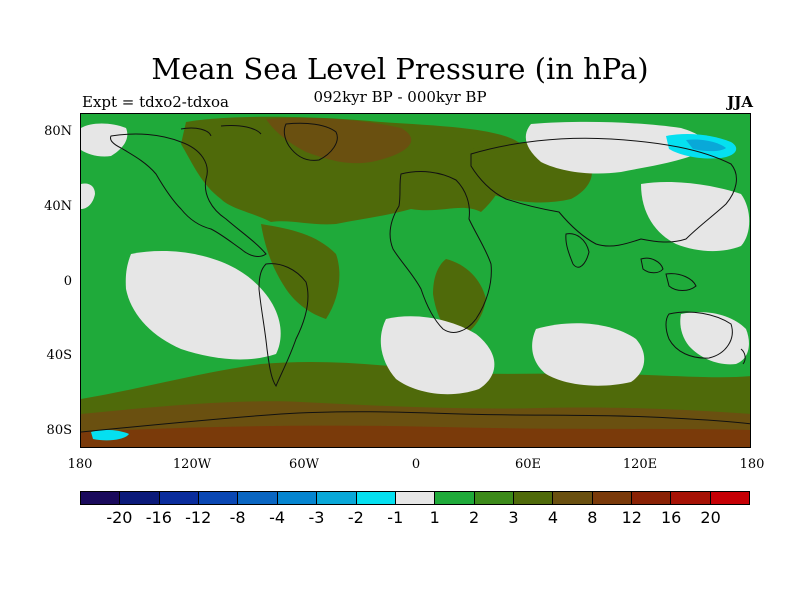  What do you see at coordinates (203, 305) in the screenshot?
I see `south-pacific-gray` at bounding box center [203, 305].